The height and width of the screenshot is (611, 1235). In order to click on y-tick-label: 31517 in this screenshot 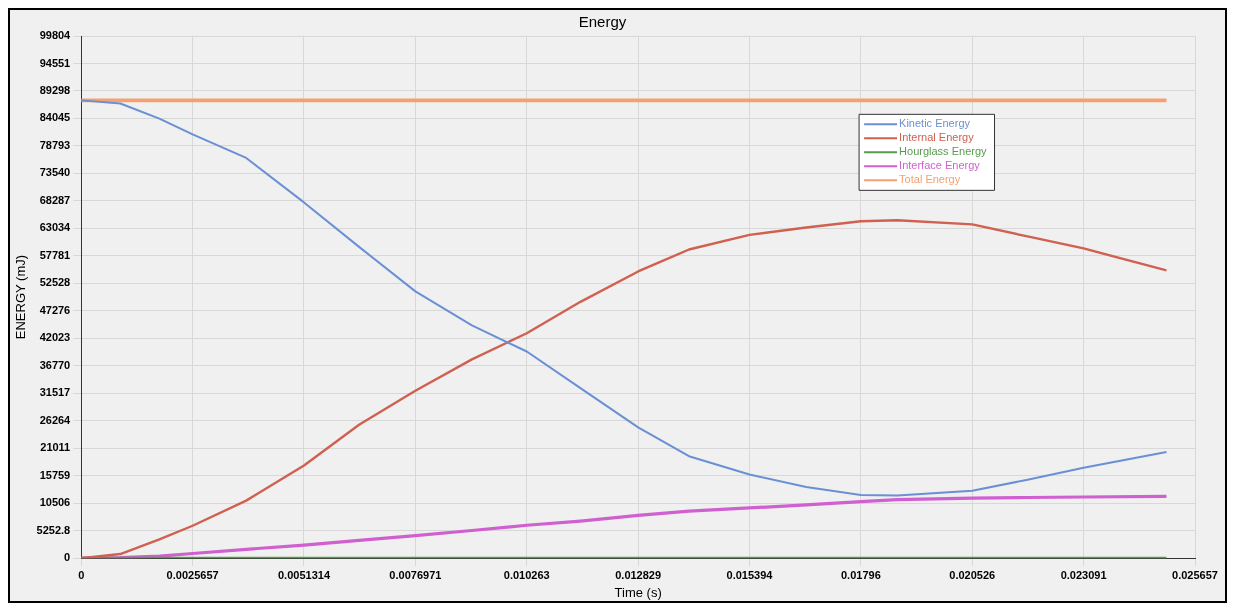, I will do `click(55, 392)`.